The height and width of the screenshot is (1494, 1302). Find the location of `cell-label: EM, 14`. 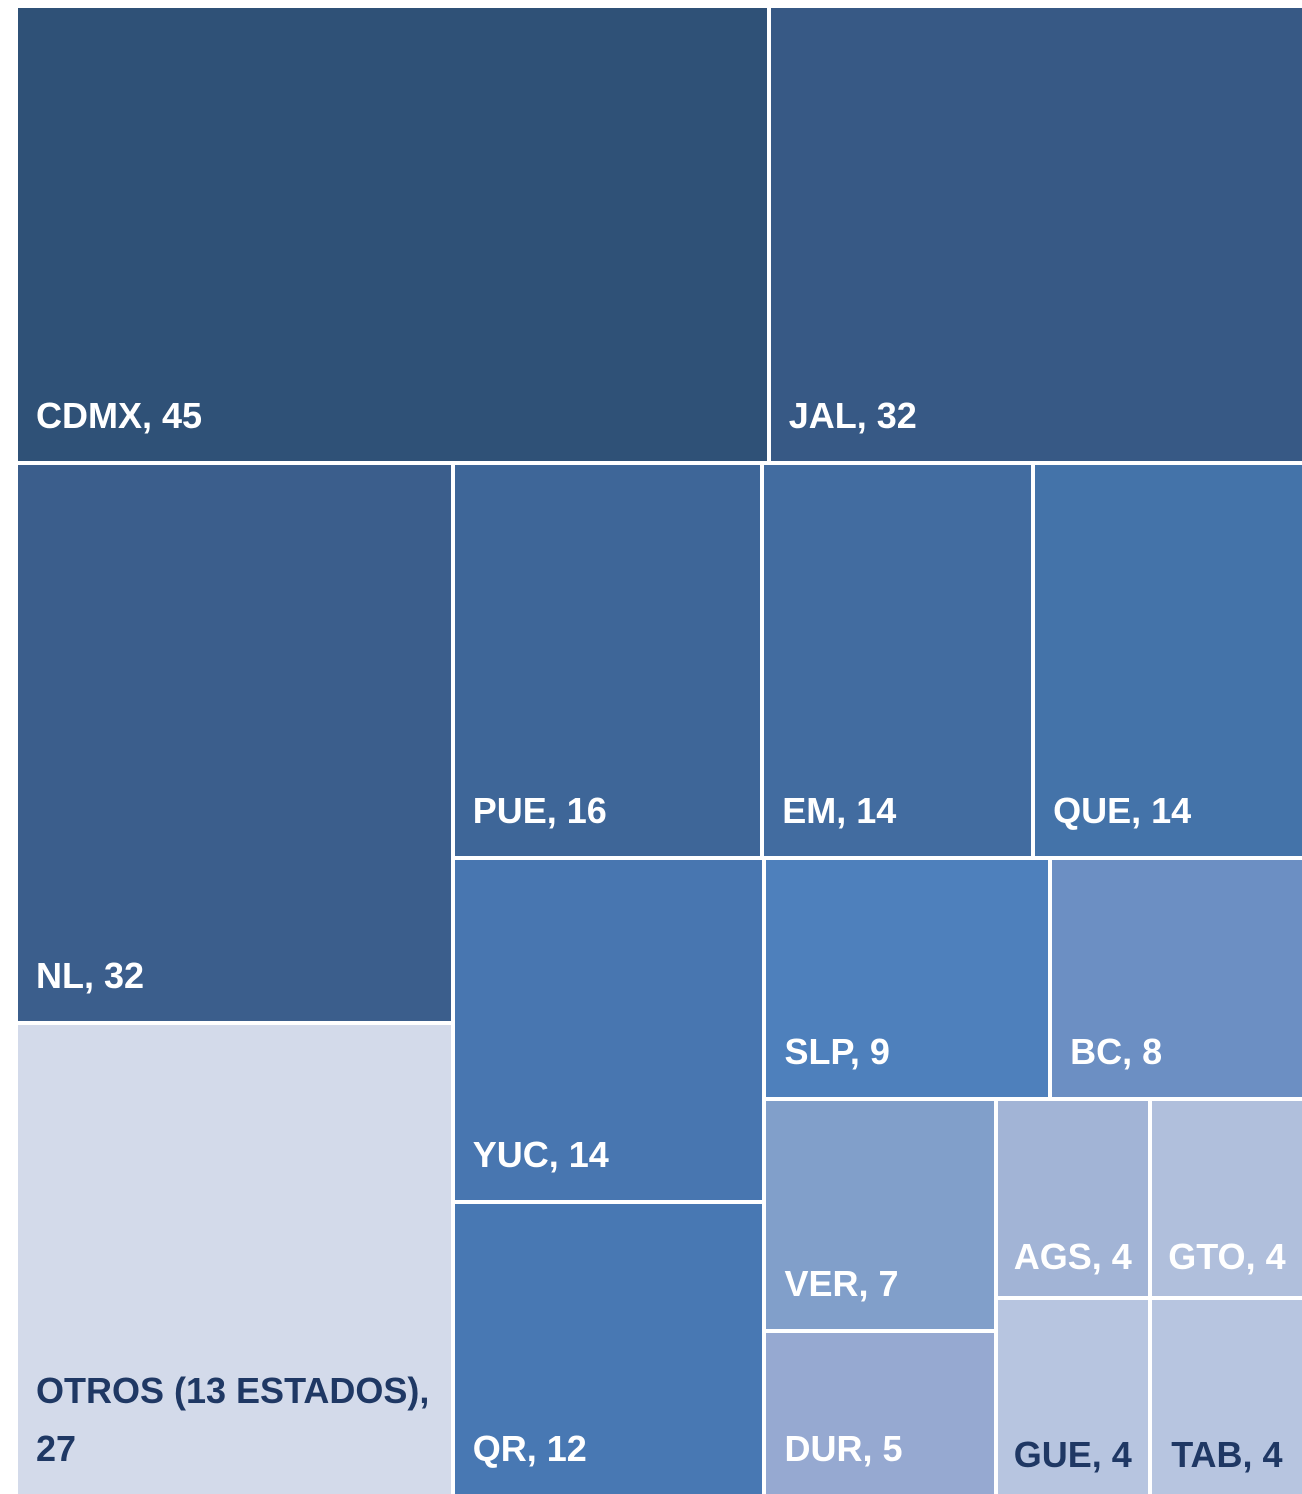

cell-label: EM, 14 is located at coordinates (839, 811).